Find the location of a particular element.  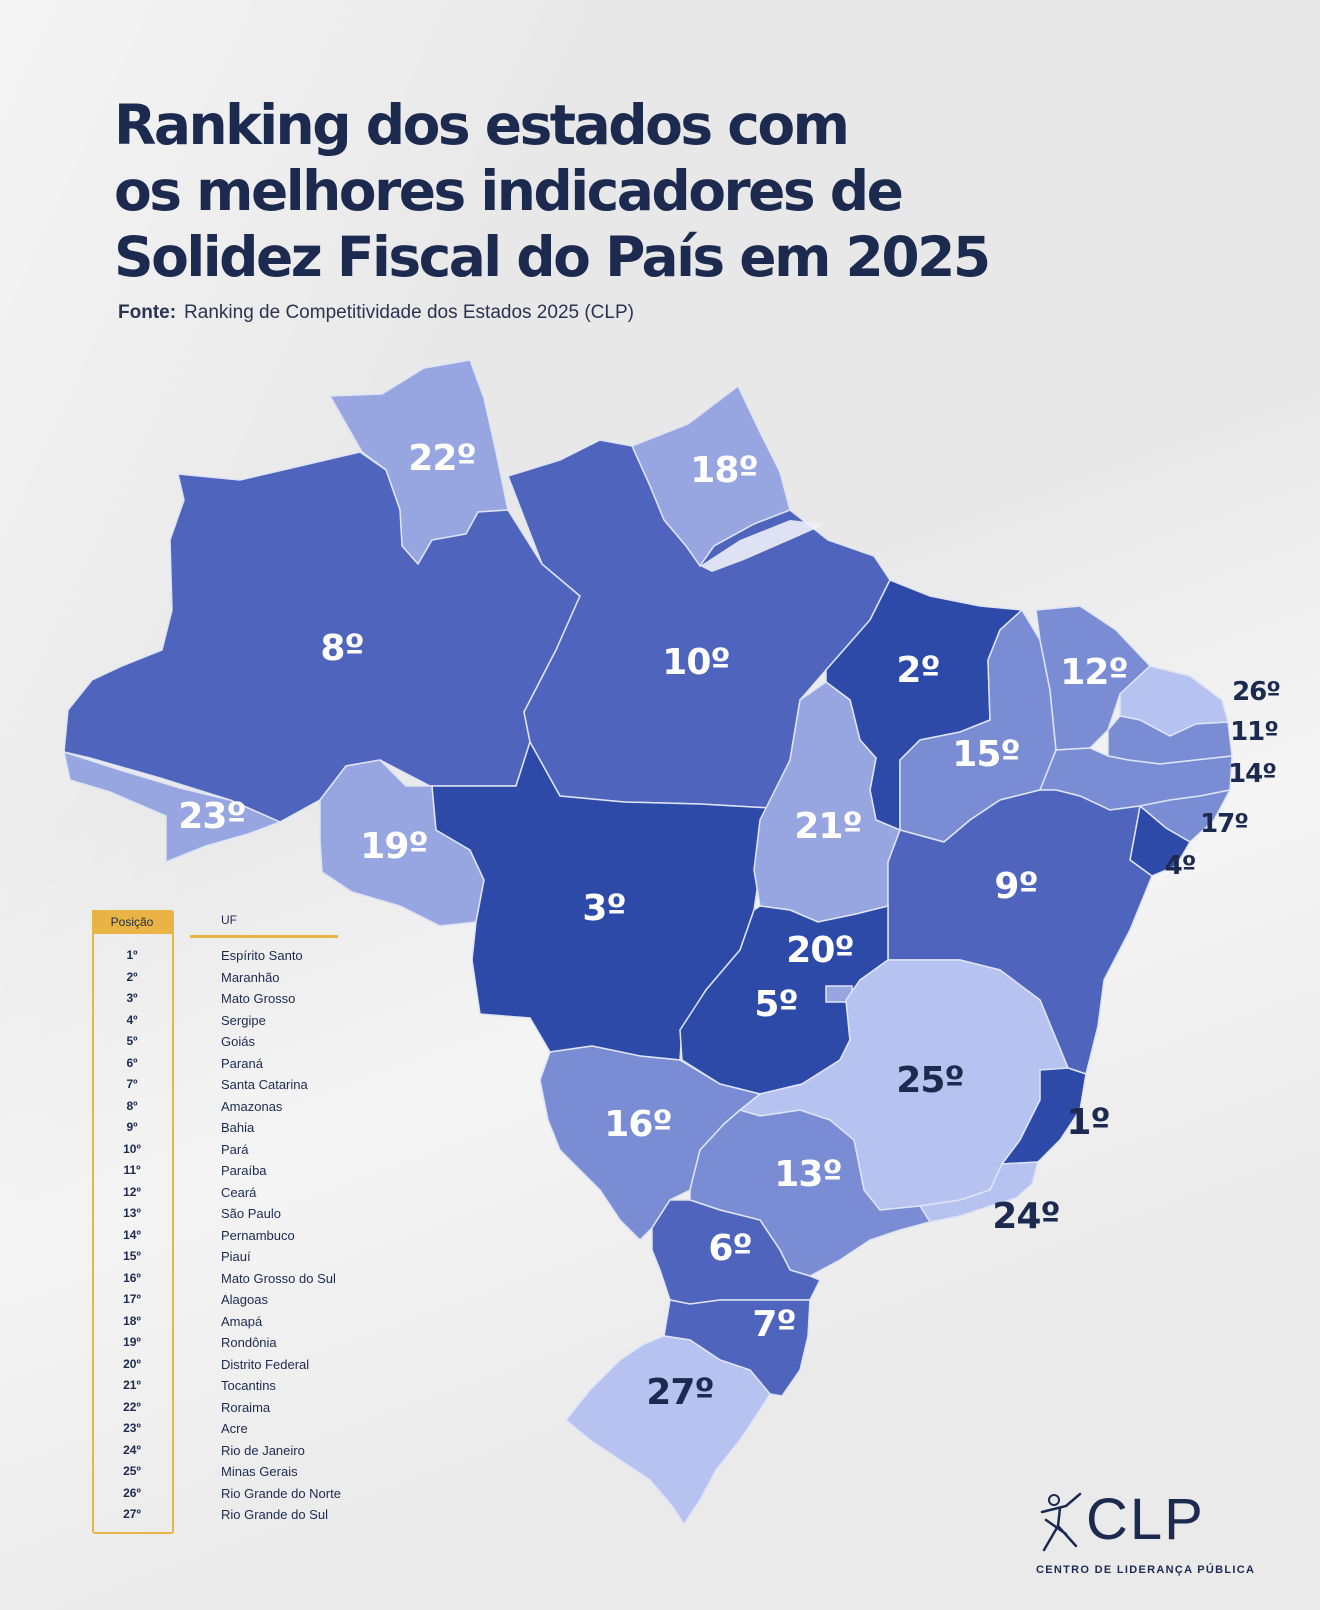

legend-row: 10º Pará is located at coordinates (242, 1152).